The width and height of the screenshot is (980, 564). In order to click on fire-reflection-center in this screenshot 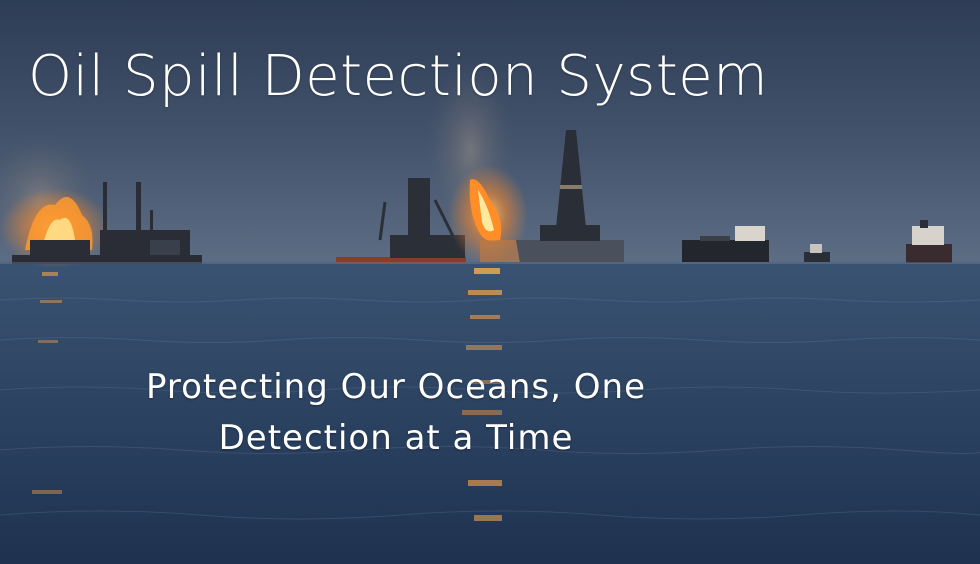, I will do `click(482, 394)`.